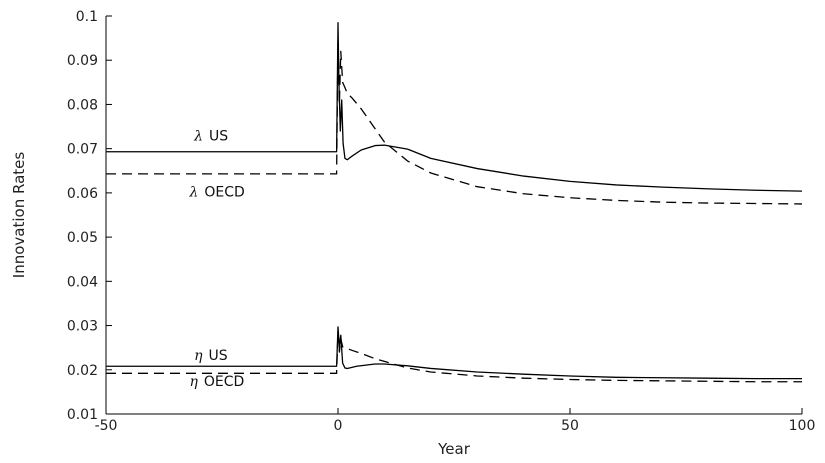 The height and width of the screenshot is (463, 825). I want to click on x-tick-label: 50, so click(570, 426).